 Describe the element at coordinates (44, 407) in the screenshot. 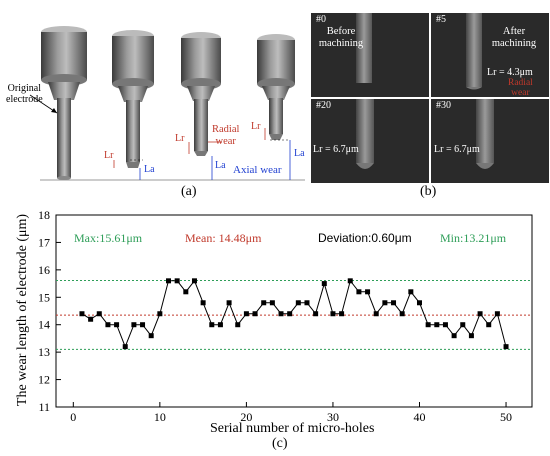

I see `y-tick-label: 11` at that location.